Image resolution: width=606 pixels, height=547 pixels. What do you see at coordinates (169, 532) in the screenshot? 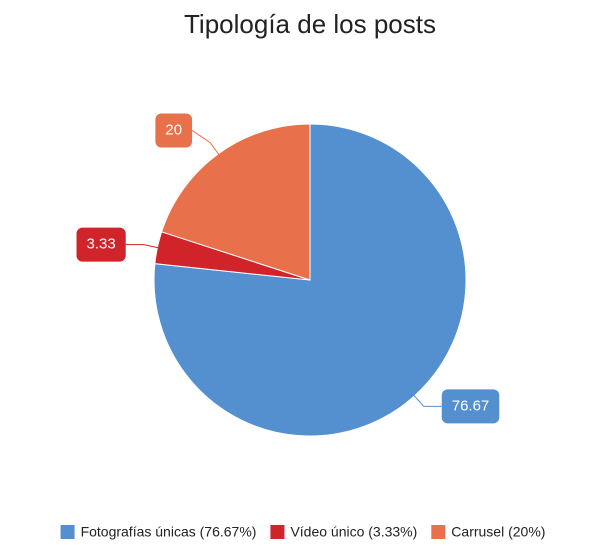
I see `legend-label: Fotografías únicas (76.67%)` at bounding box center [169, 532].